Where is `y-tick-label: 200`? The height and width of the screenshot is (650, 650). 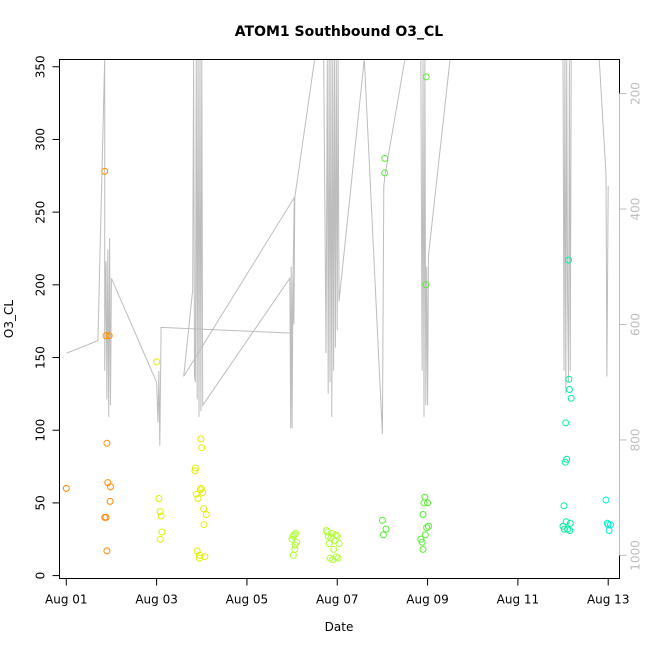
y-tick-label: 200 is located at coordinates (41, 284).